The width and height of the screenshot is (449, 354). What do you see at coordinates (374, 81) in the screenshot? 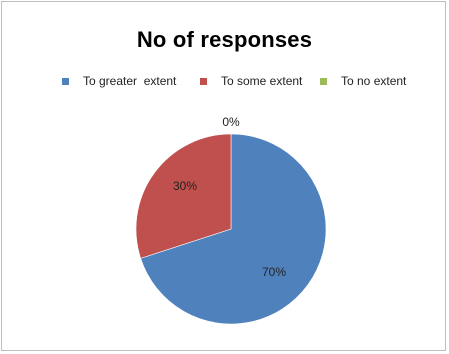
I see `legend-label-none: To no extent` at bounding box center [374, 81].